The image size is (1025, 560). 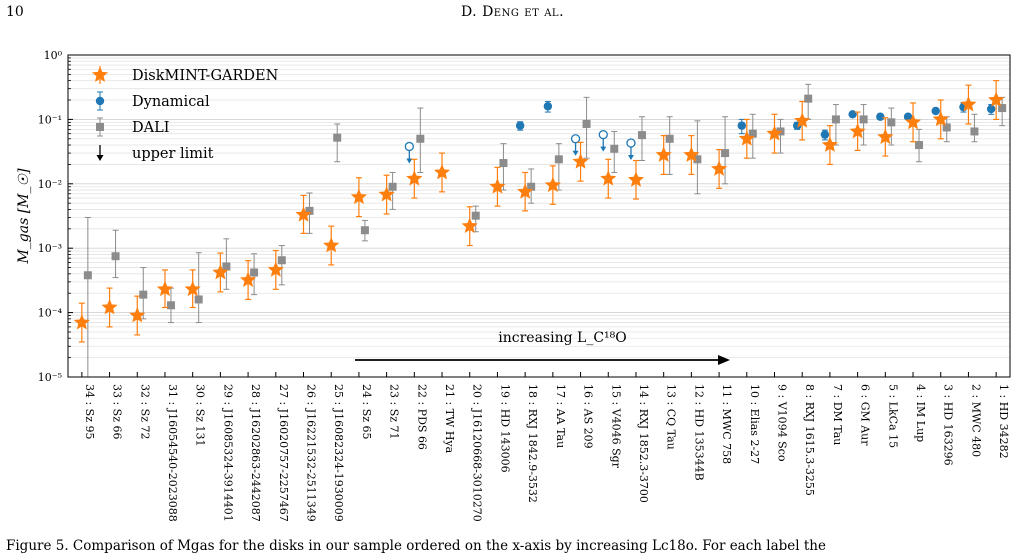 What do you see at coordinates (338, 453) in the screenshot?
I see `x-tick-label: 25 : J16082324-1930009` at bounding box center [338, 453].